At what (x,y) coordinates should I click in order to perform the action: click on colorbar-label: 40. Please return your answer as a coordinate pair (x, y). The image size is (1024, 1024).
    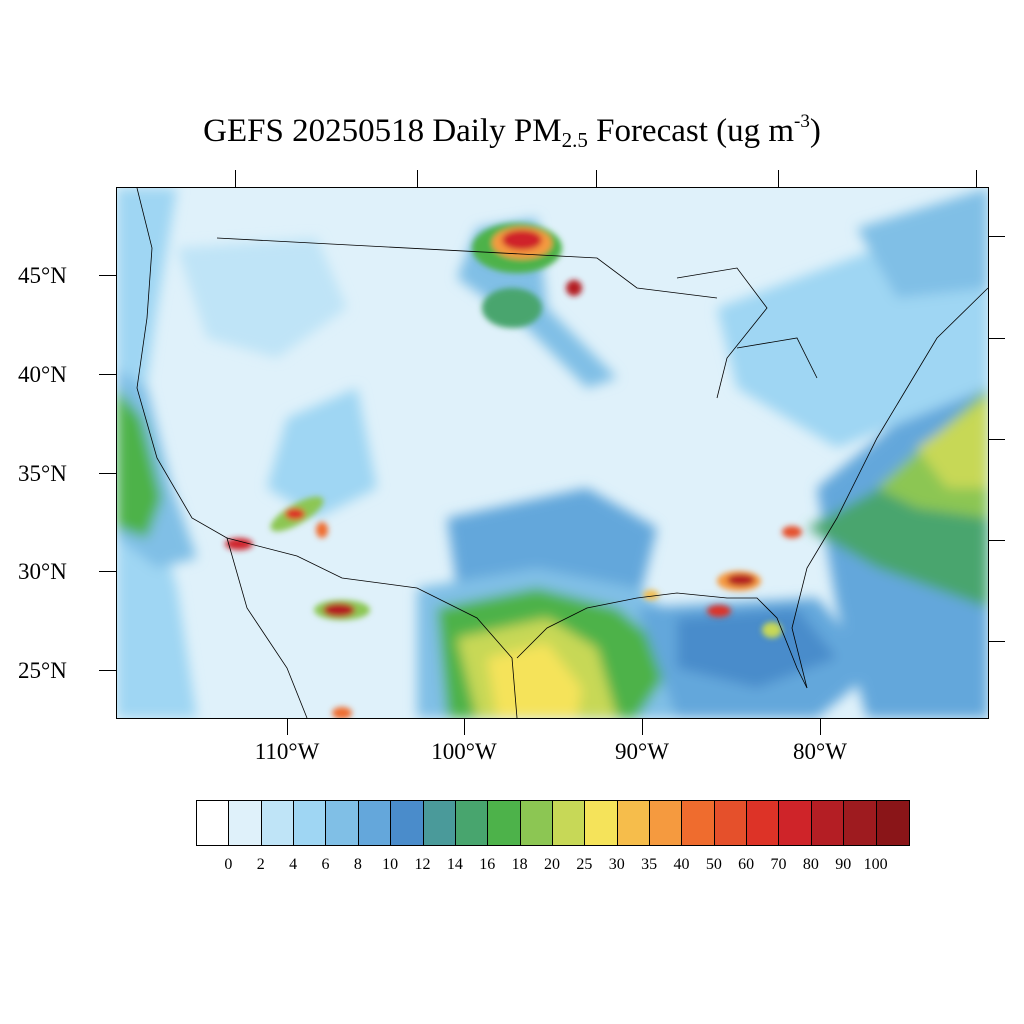
    Looking at the image, I should click on (681, 864).